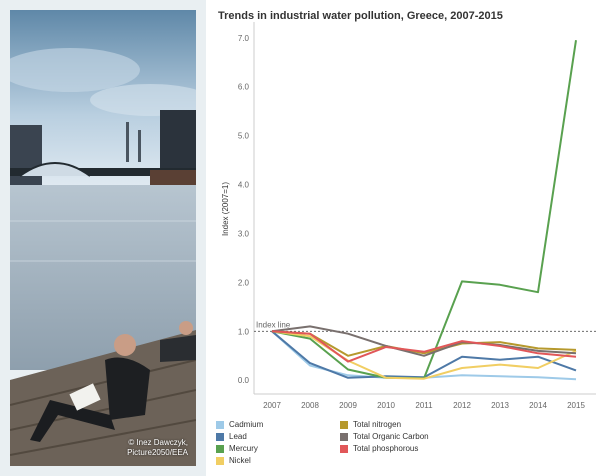 This screenshot has width=600, height=476. I want to click on y-axis-label: Index (2007=1), so click(225, 209).